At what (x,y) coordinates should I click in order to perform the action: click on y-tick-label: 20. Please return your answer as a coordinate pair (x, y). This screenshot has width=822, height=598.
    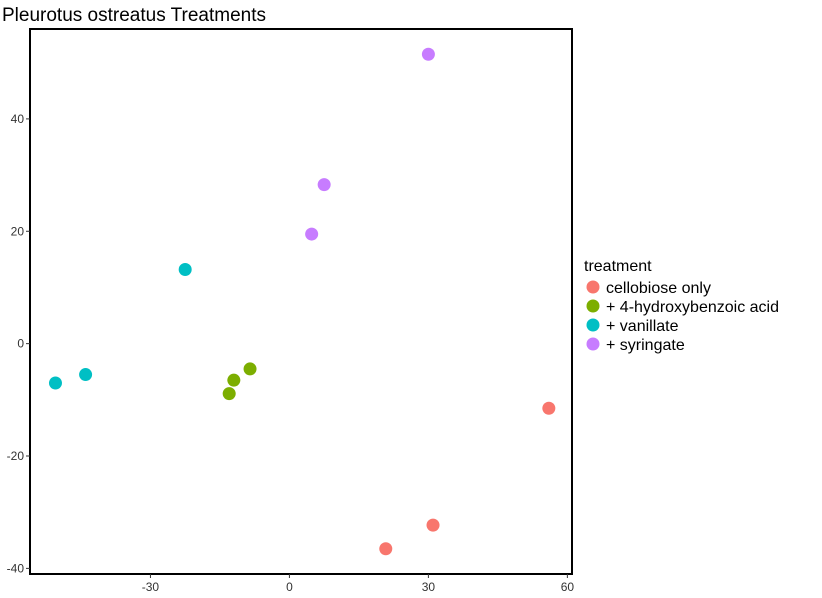
    Looking at the image, I should click on (18, 231).